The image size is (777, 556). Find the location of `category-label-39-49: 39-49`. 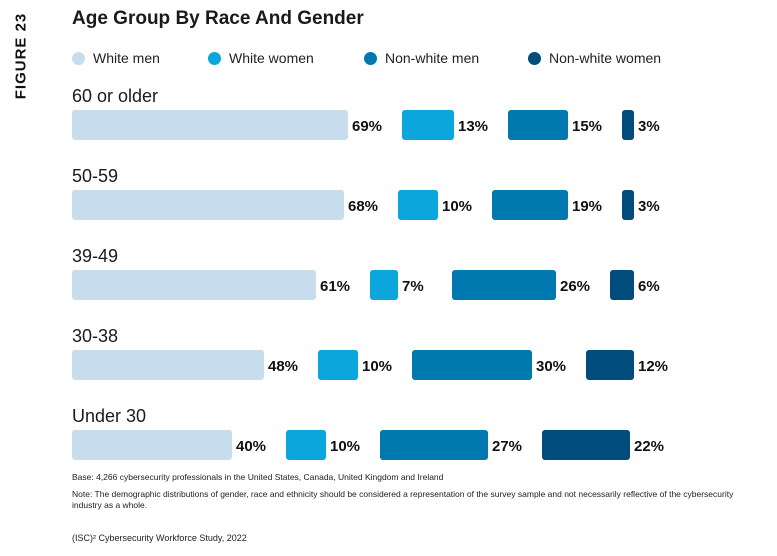

category-label-39-49: 39-49 is located at coordinates (95, 256).